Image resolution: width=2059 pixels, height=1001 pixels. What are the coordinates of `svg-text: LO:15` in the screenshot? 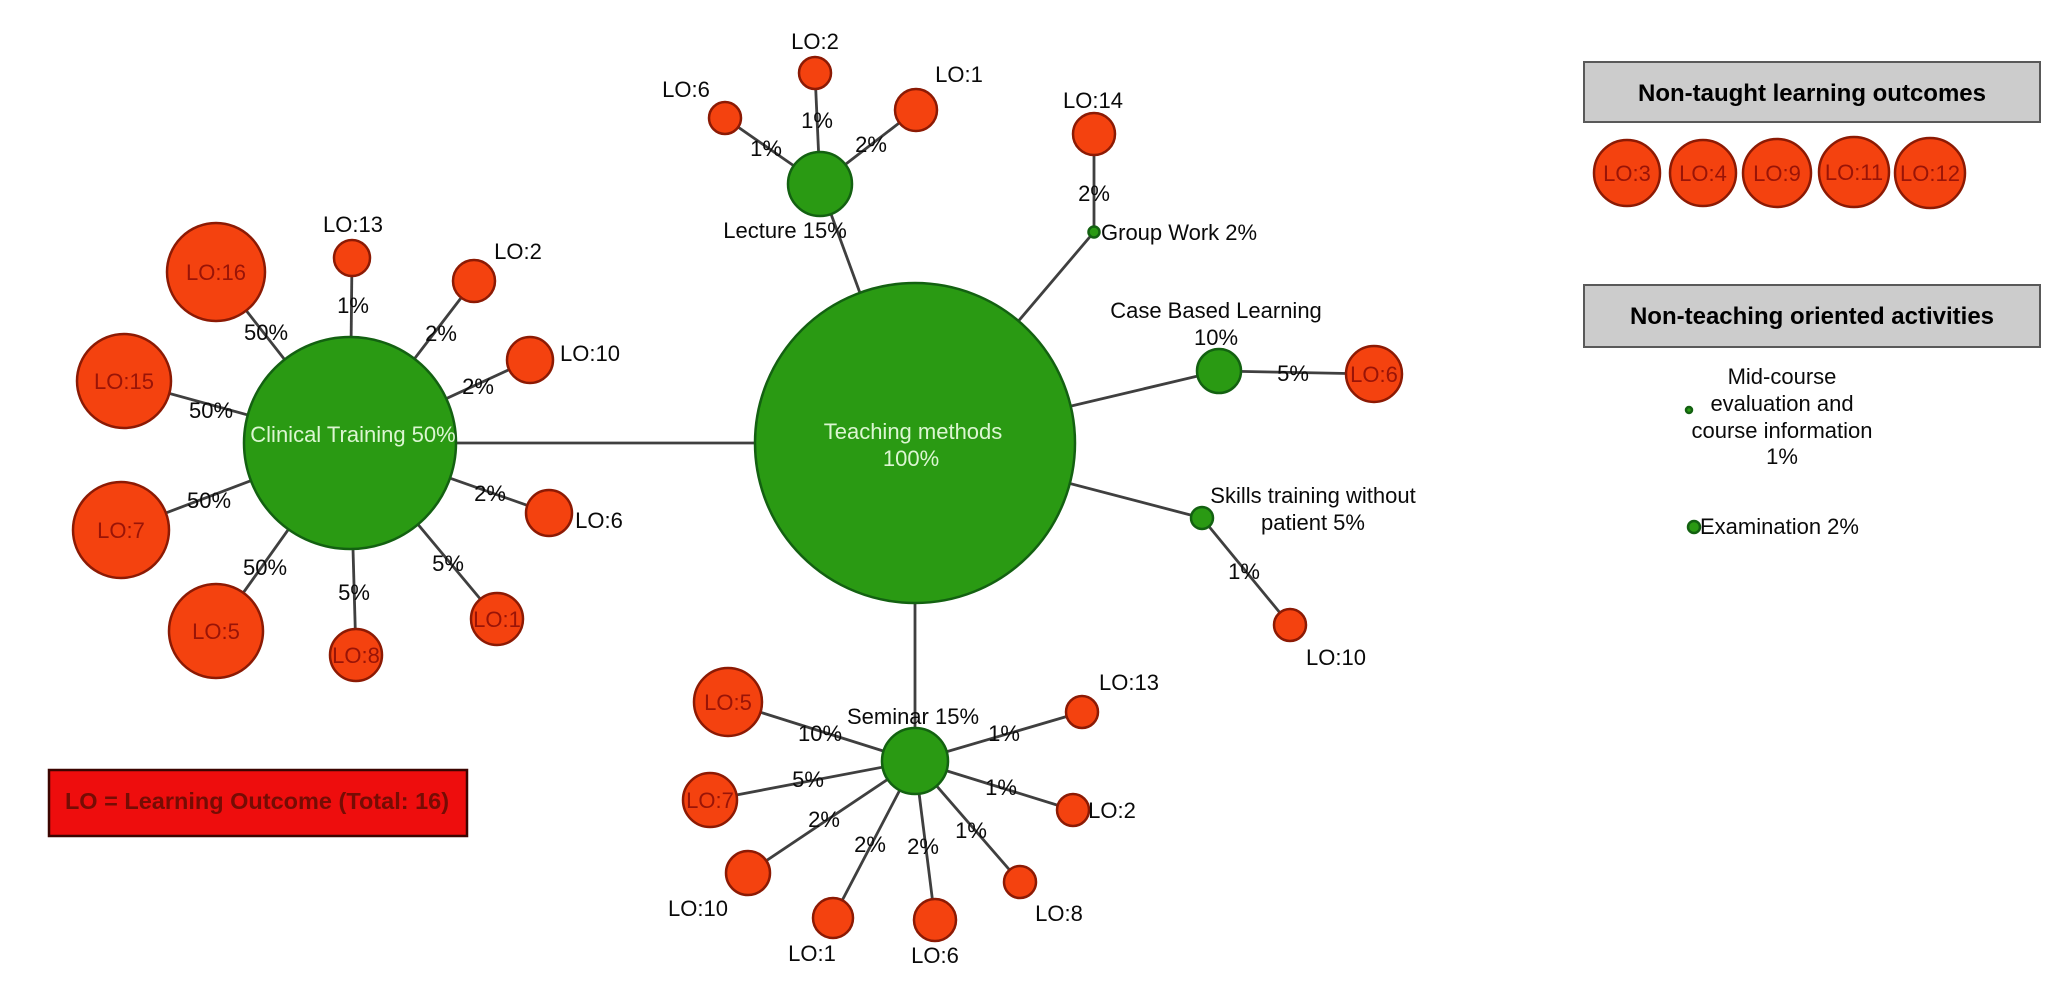 It's located at (124, 381).